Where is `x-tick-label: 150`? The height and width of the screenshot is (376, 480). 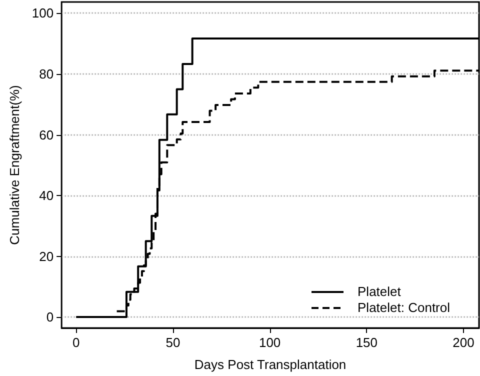 x-tick-label: 150 is located at coordinates (367, 342).